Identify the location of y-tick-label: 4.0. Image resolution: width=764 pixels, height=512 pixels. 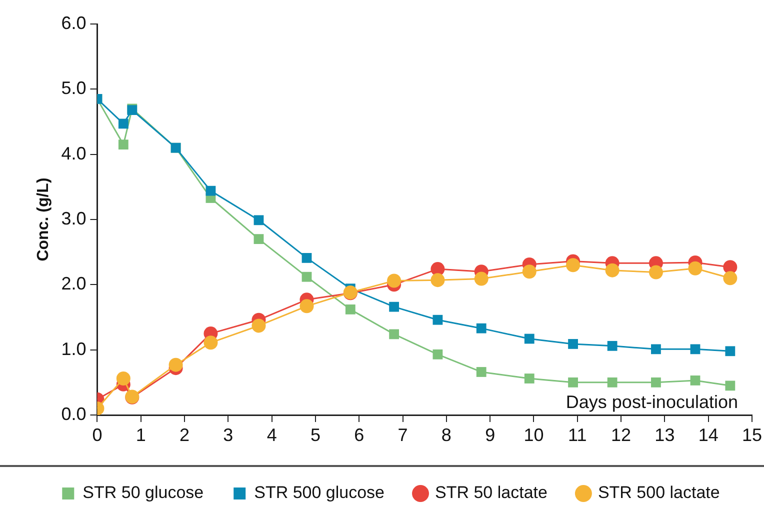
(73, 153).